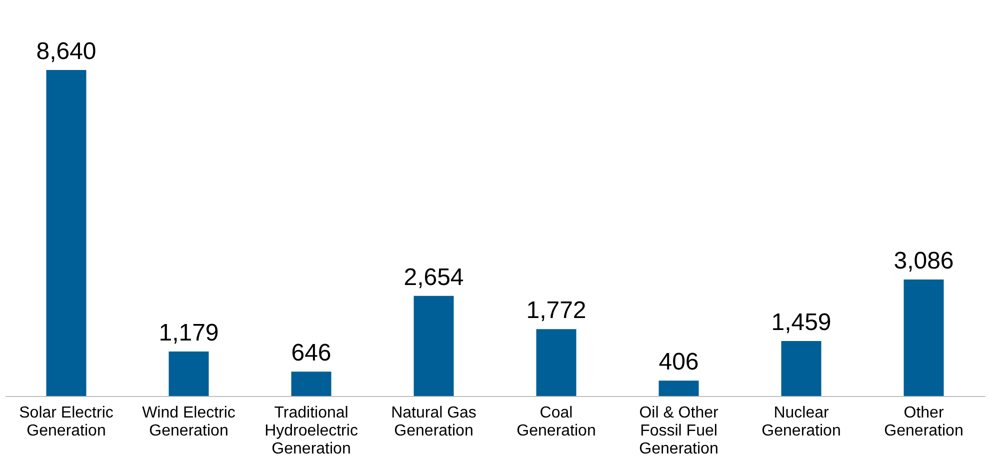 This screenshot has height=461, width=993. Describe the element at coordinates (188, 333) in the screenshot. I see `data-label: 1,179` at that location.